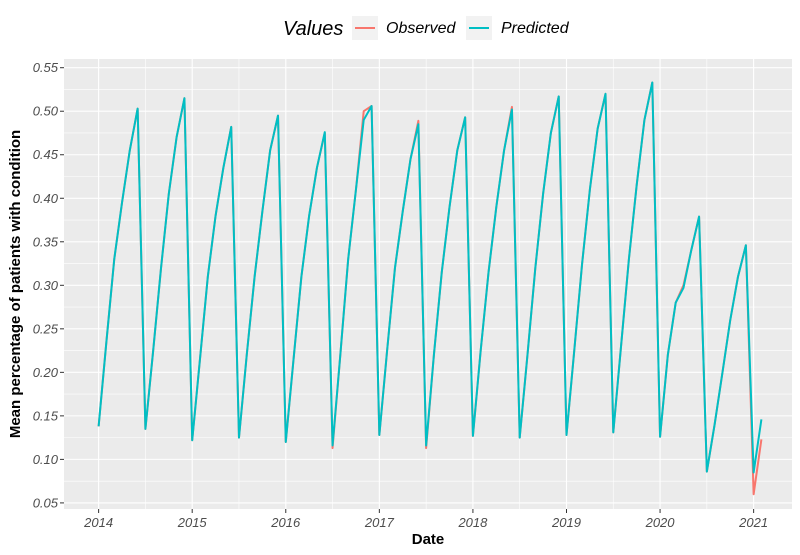 This screenshot has width=800, height=555. What do you see at coordinates (425, 519) in the screenshot?
I see `x-axis: 2014 2015 2016 2017 2018 2019 2020 2021` at bounding box center [425, 519].